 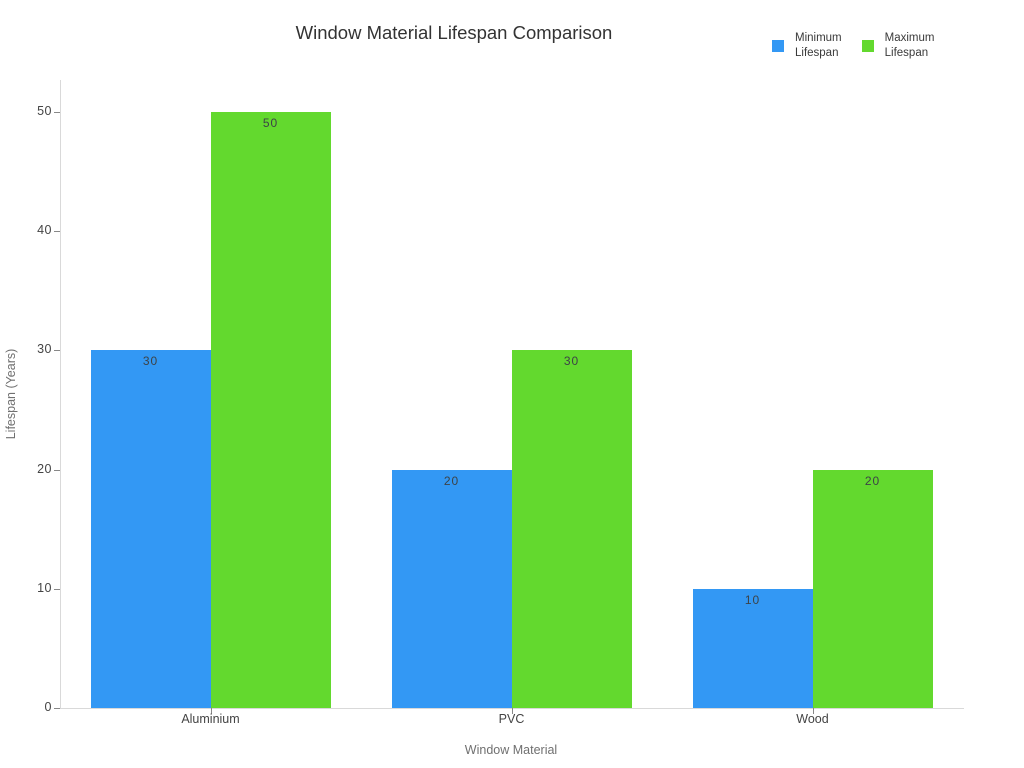 What do you see at coordinates (812, 719) in the screenshot?
I see `x-tick-label-wood: Wood` at bounding box center [812, 719].